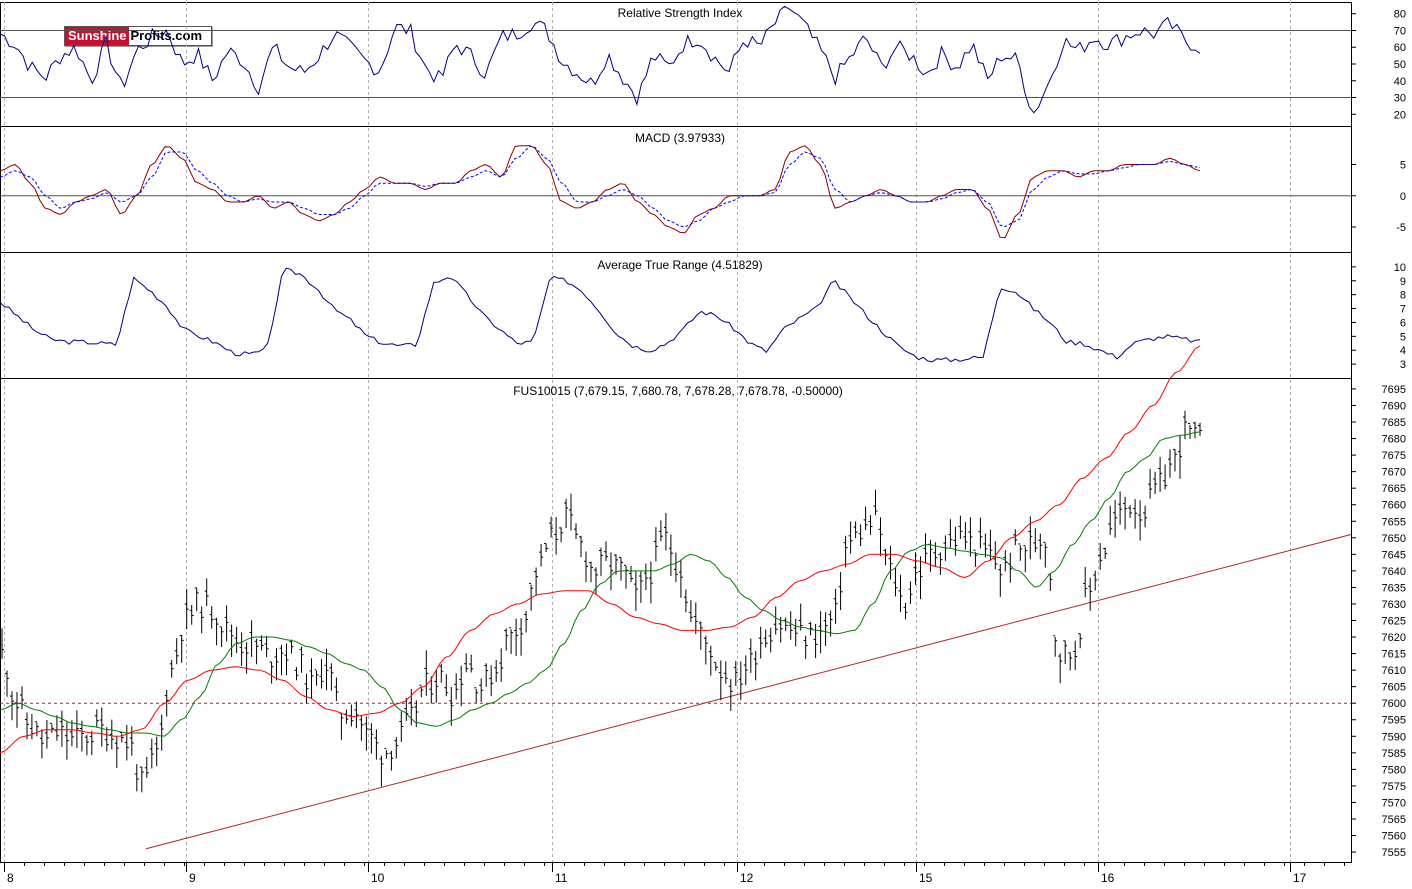  What do you see at coordinates (1403, 323) in the screenshot?
I see `atr-tick-label: 6` at bounding box center [1403, 323].